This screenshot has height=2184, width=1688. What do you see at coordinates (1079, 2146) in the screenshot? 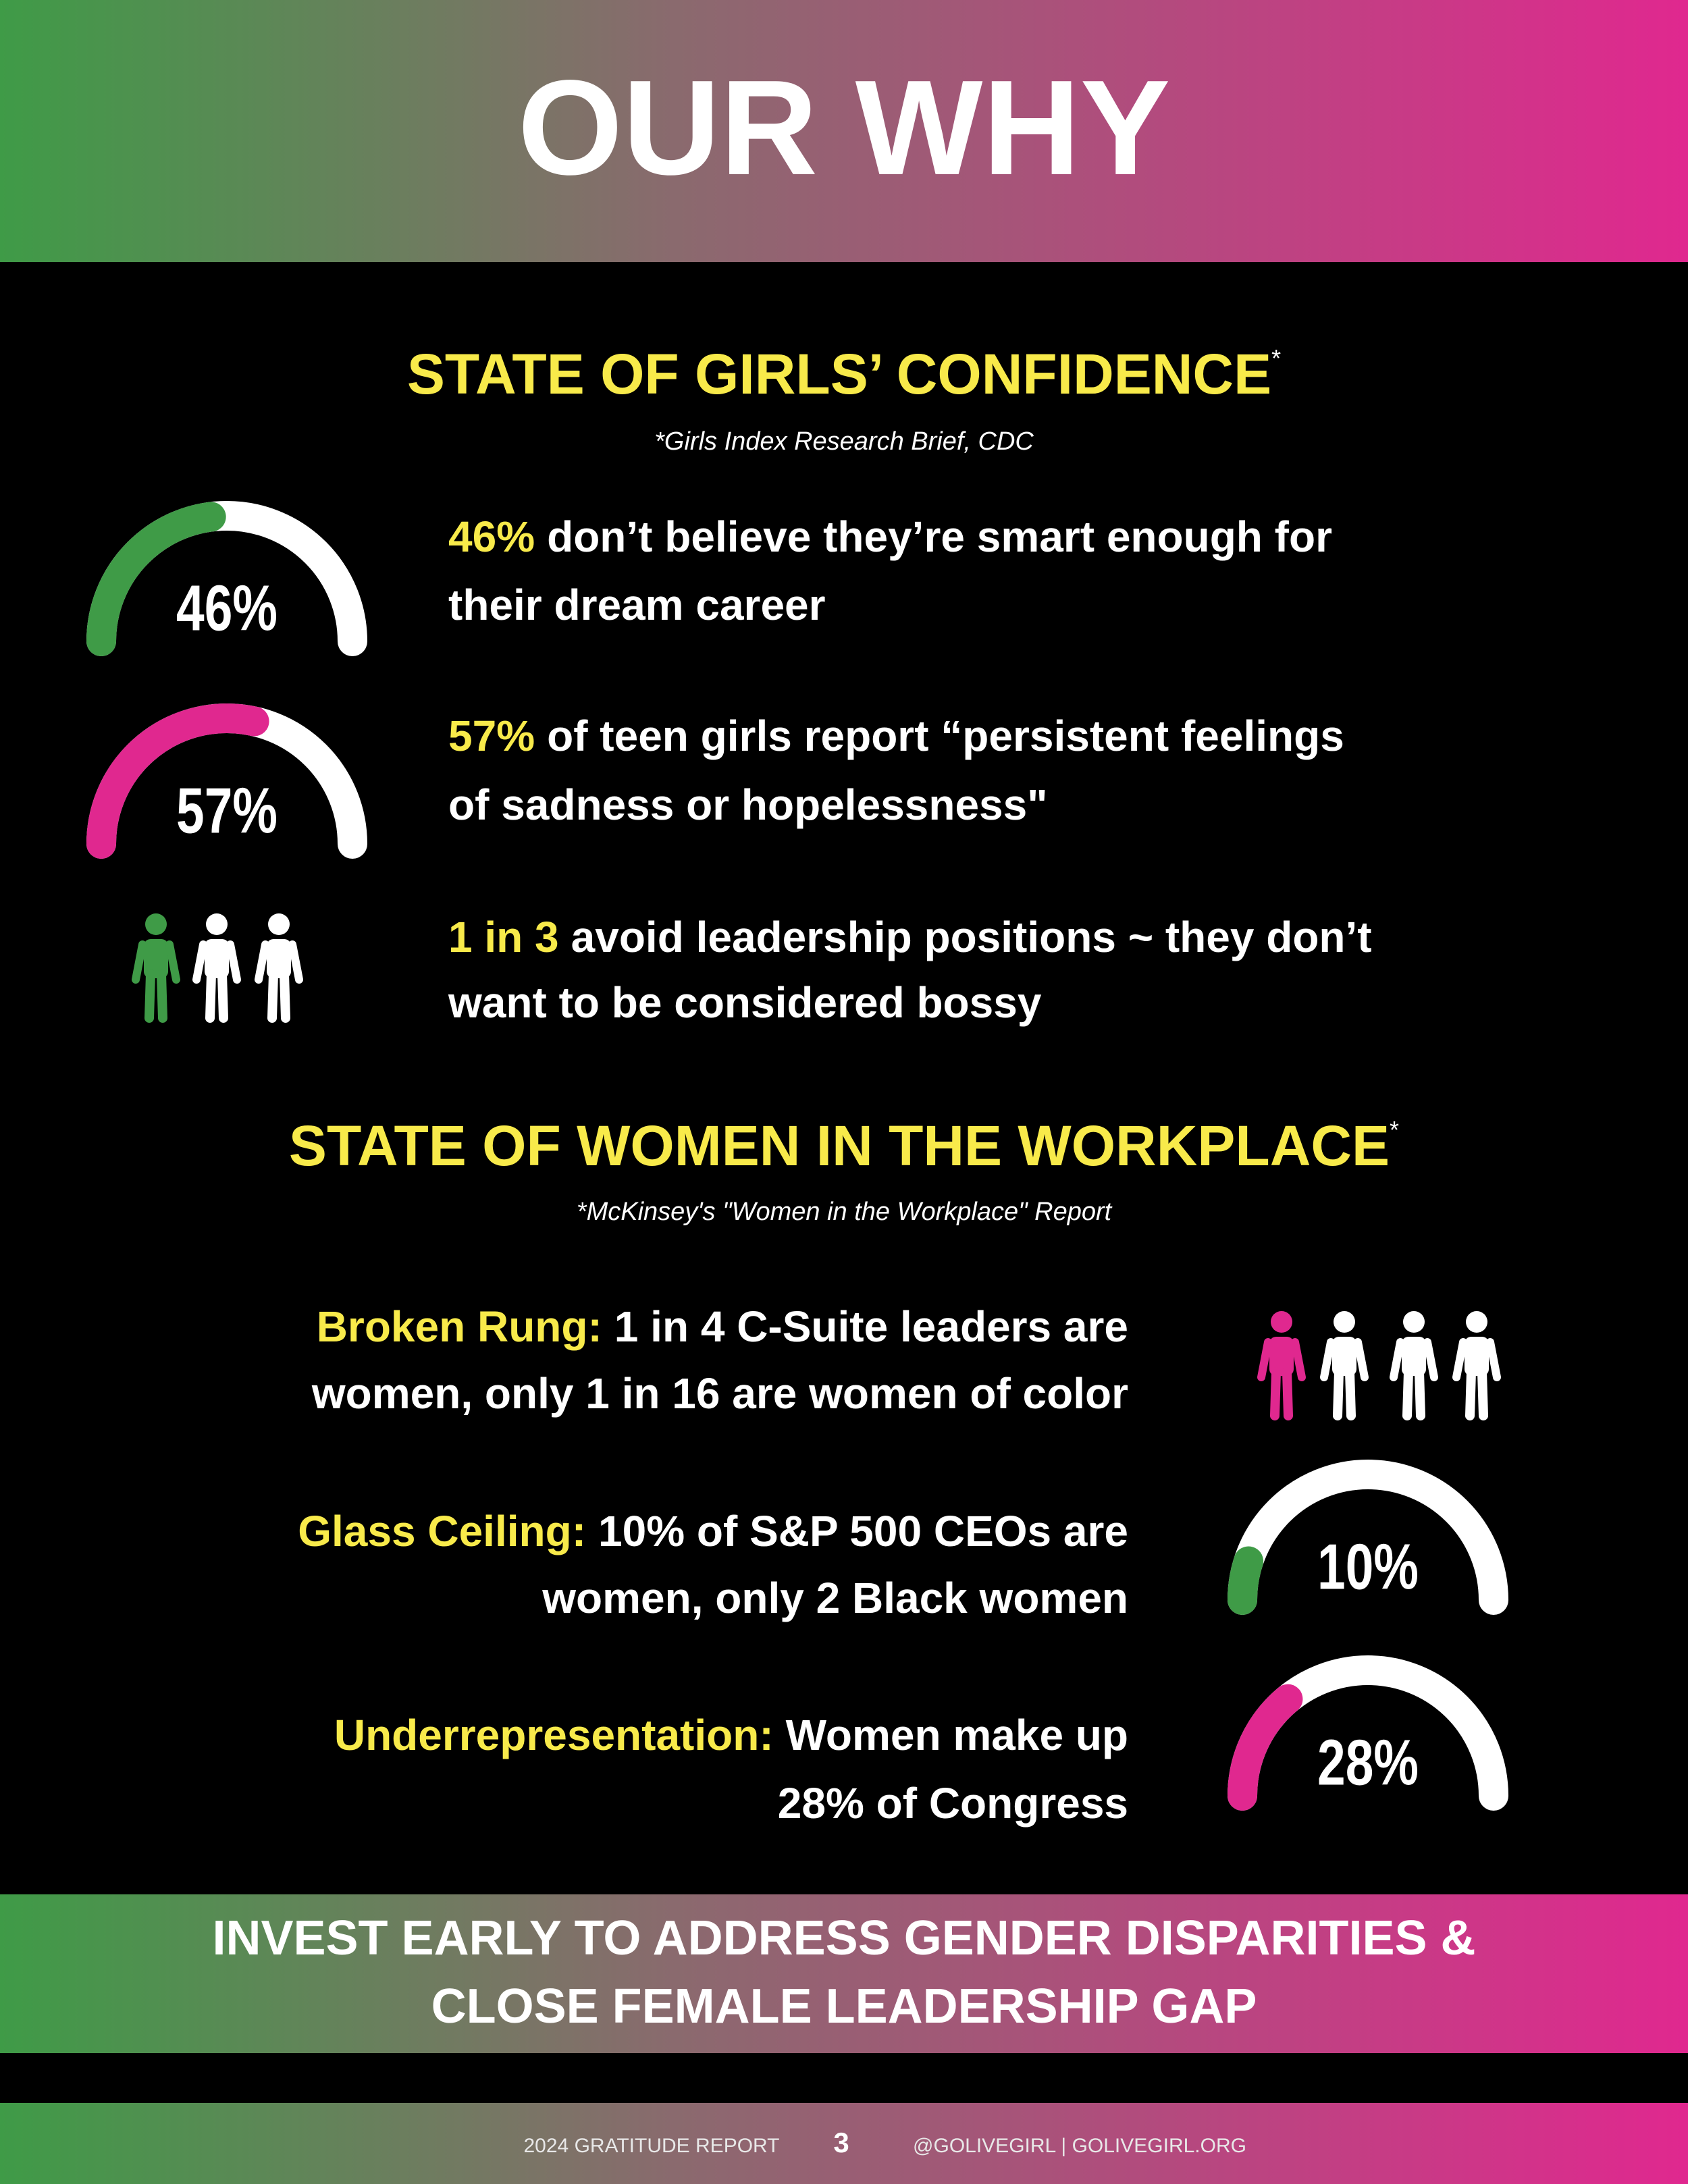
I see `footer-links: @GOLIVEGIRL | GOLIVEGIRL.ORG` at bounding box center [1079, 2146].